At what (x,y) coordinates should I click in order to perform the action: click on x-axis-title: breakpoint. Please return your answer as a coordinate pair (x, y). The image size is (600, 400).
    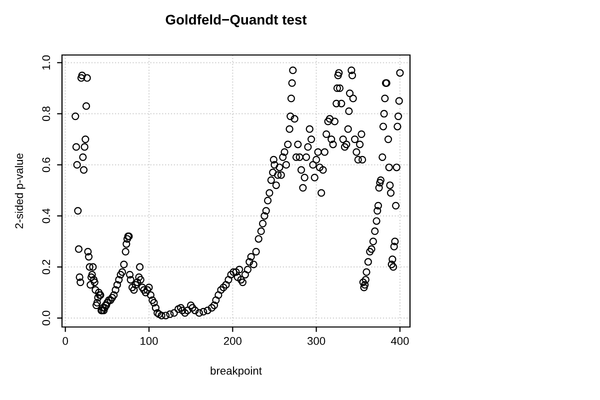
    Looking at the image, I should click on (236, 371).